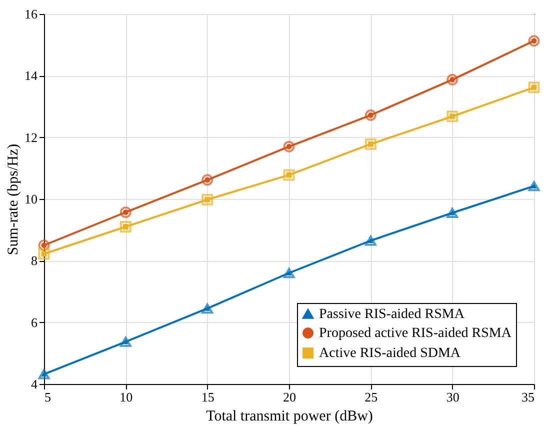 This screenshot has width=558, height=435. What do you see at coordinates (34, 384) in the screenshot?
I see `y-tick-label: 4` at bounding box center [34, 384].